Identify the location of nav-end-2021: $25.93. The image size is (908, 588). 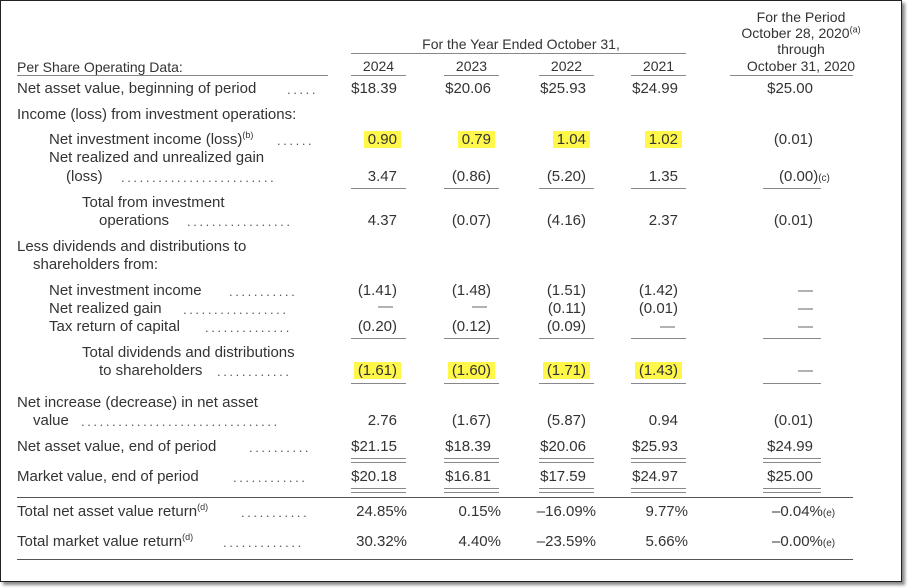
(655, 446).